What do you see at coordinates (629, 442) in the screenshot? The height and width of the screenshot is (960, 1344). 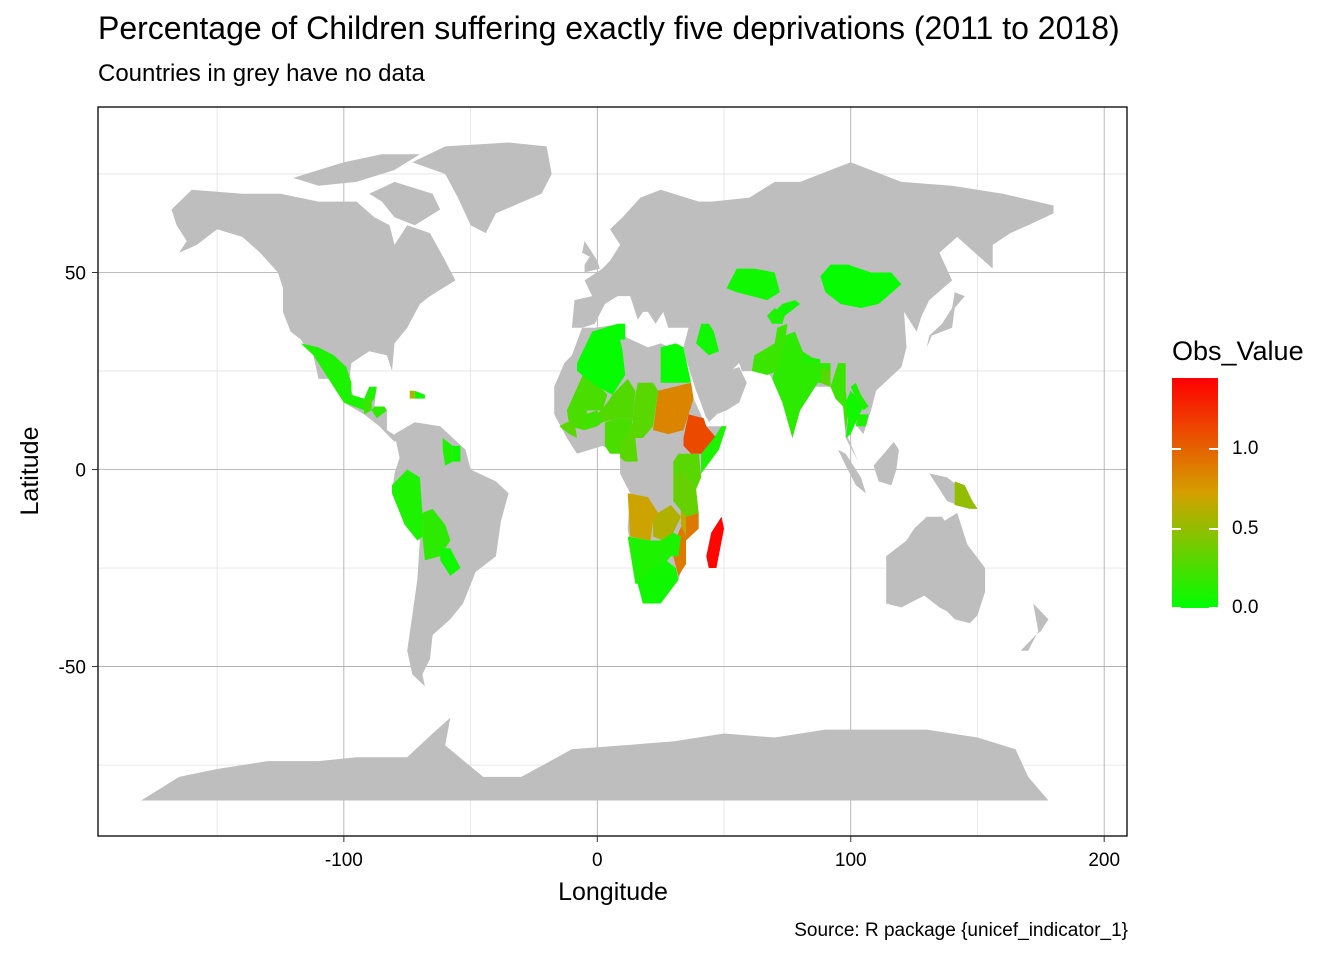 I see `region-cameroon` at bounding box center [629, 442].